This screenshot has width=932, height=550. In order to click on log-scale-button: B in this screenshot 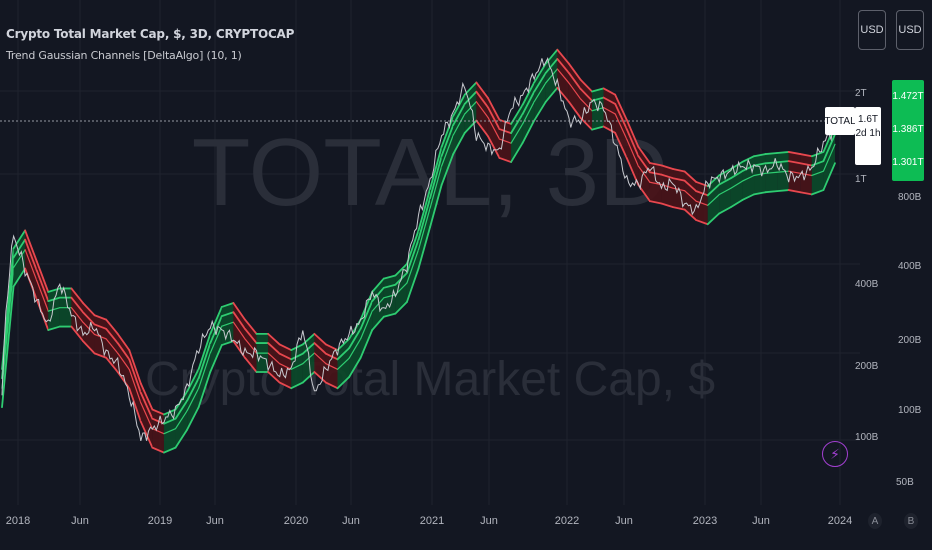, I will do `click(911, 521)`.